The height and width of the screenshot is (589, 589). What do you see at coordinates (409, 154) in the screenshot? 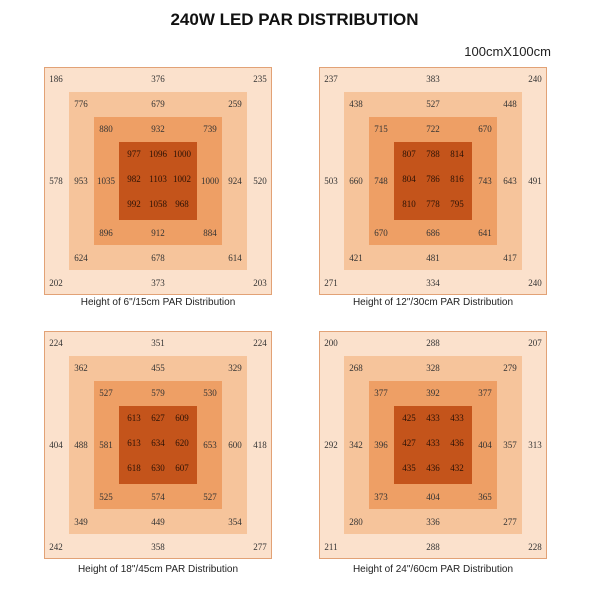
I see `center-value: 807` at bounding box center [409, 154].